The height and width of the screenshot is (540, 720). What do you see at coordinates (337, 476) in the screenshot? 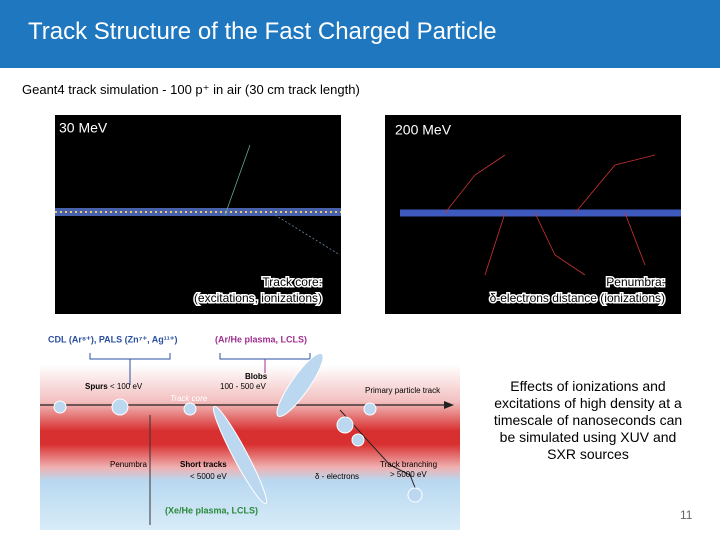
I see `label: δ - electrons` at bounding box center [337, 476].